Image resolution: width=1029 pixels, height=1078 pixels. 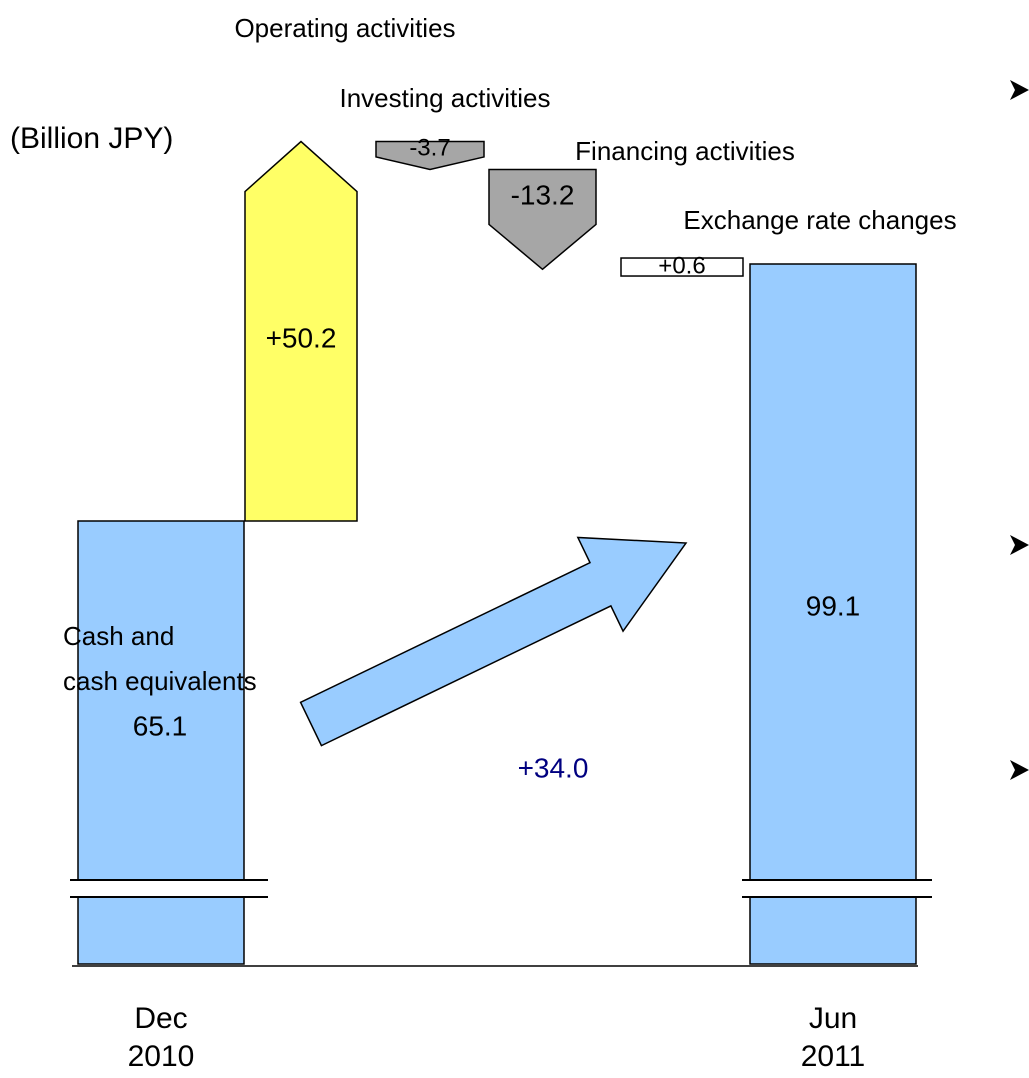 I want to click on change-label: +34.0, so click(x=553, y=767).